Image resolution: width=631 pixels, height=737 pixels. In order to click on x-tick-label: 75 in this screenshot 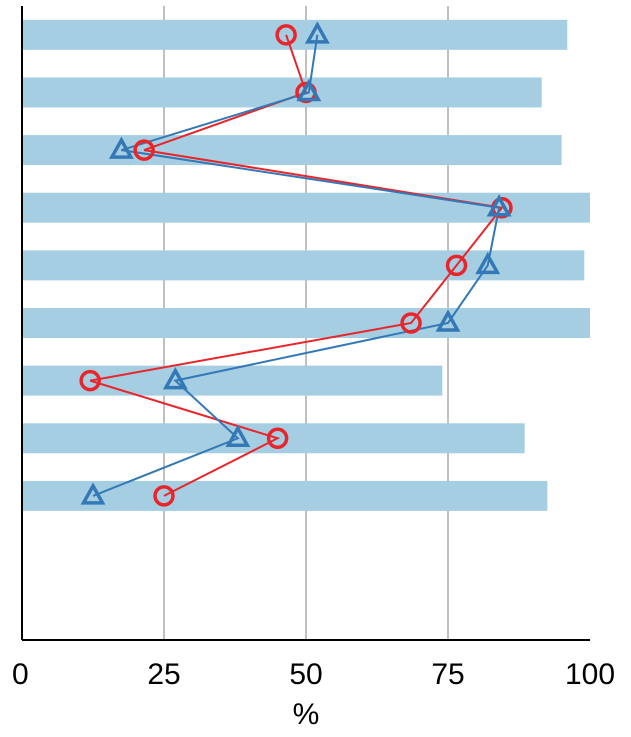, I will do `click(447, 674)`.